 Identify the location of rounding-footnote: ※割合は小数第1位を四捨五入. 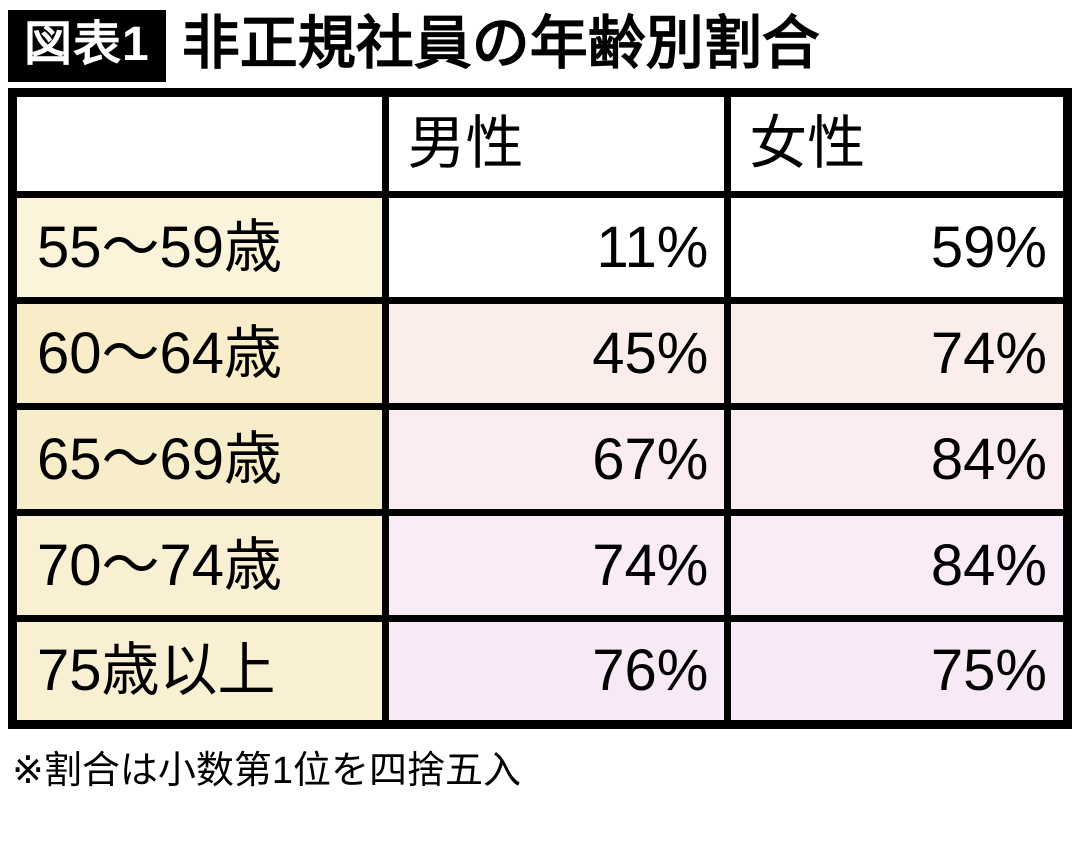
(266, 771).